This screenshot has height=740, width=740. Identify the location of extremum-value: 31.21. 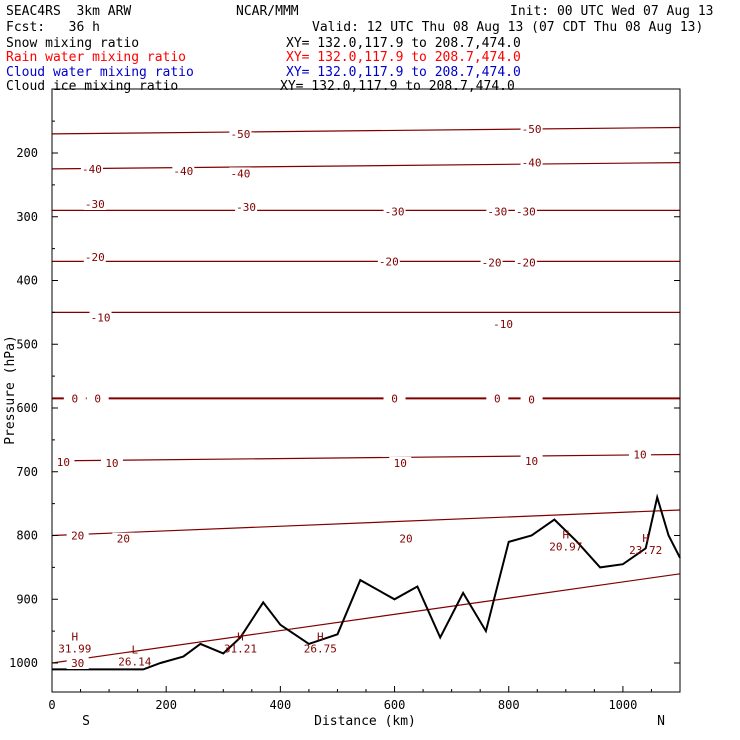
(240, 649).